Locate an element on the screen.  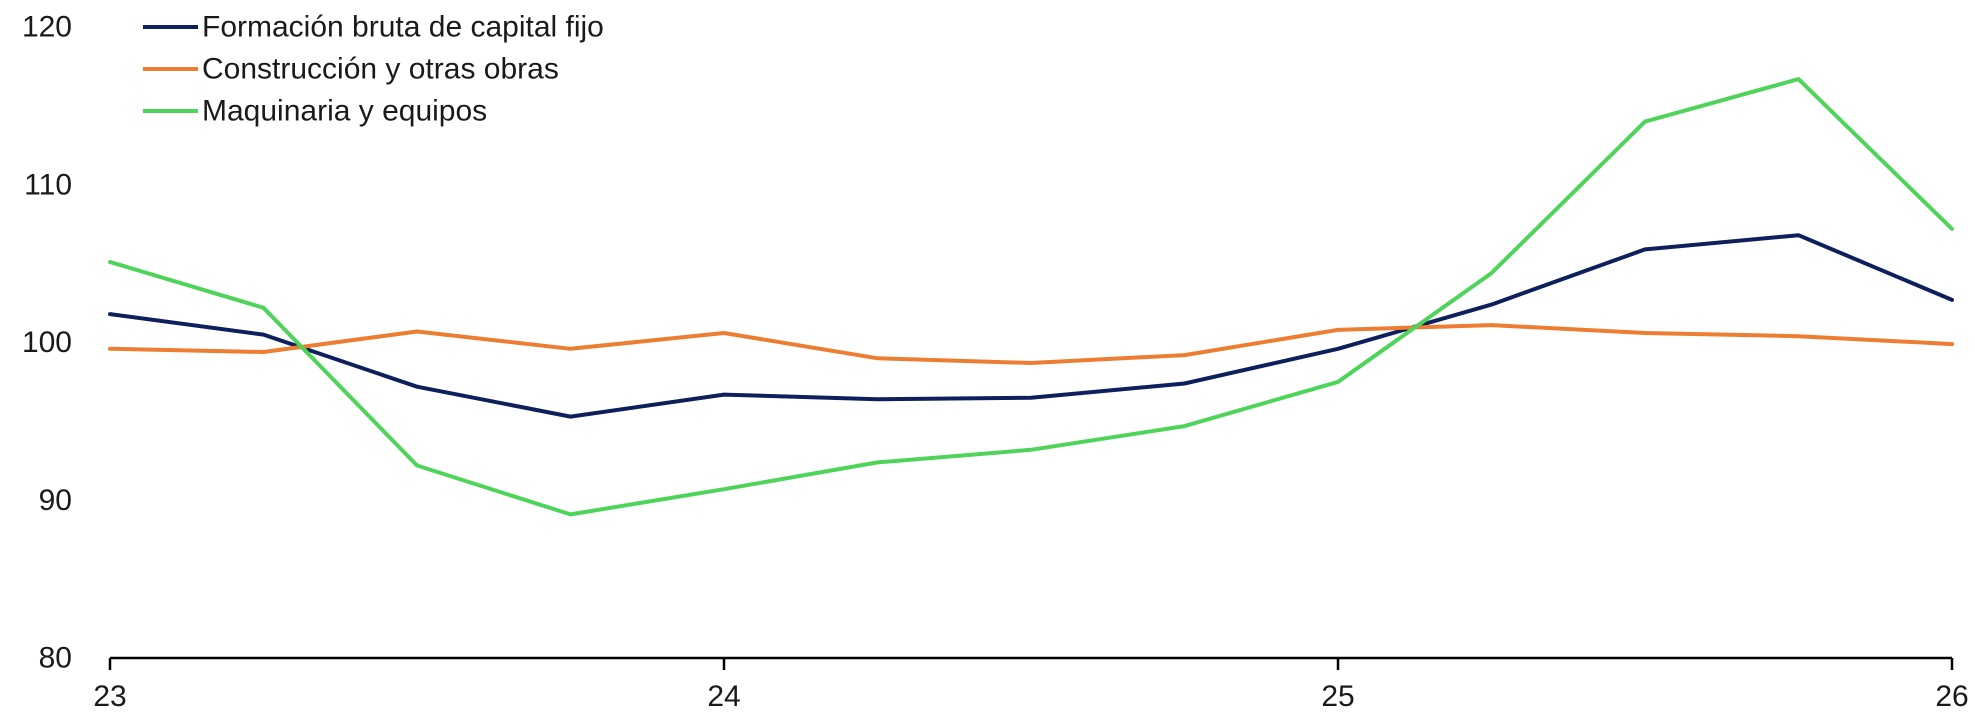
y-tick-label: 100 is located at coordinates (47, 342).